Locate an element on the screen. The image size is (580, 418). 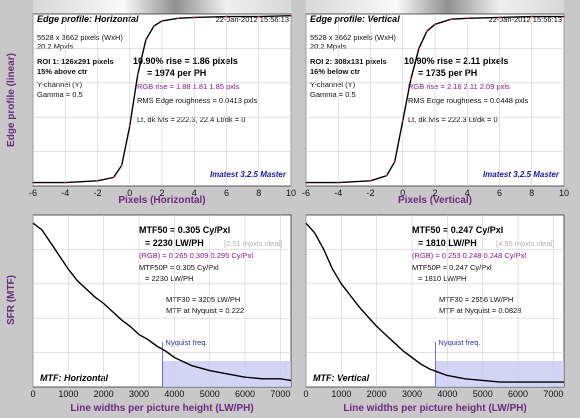
edge-v-x-tick-label: 10 is located at coordinates (564, 193).